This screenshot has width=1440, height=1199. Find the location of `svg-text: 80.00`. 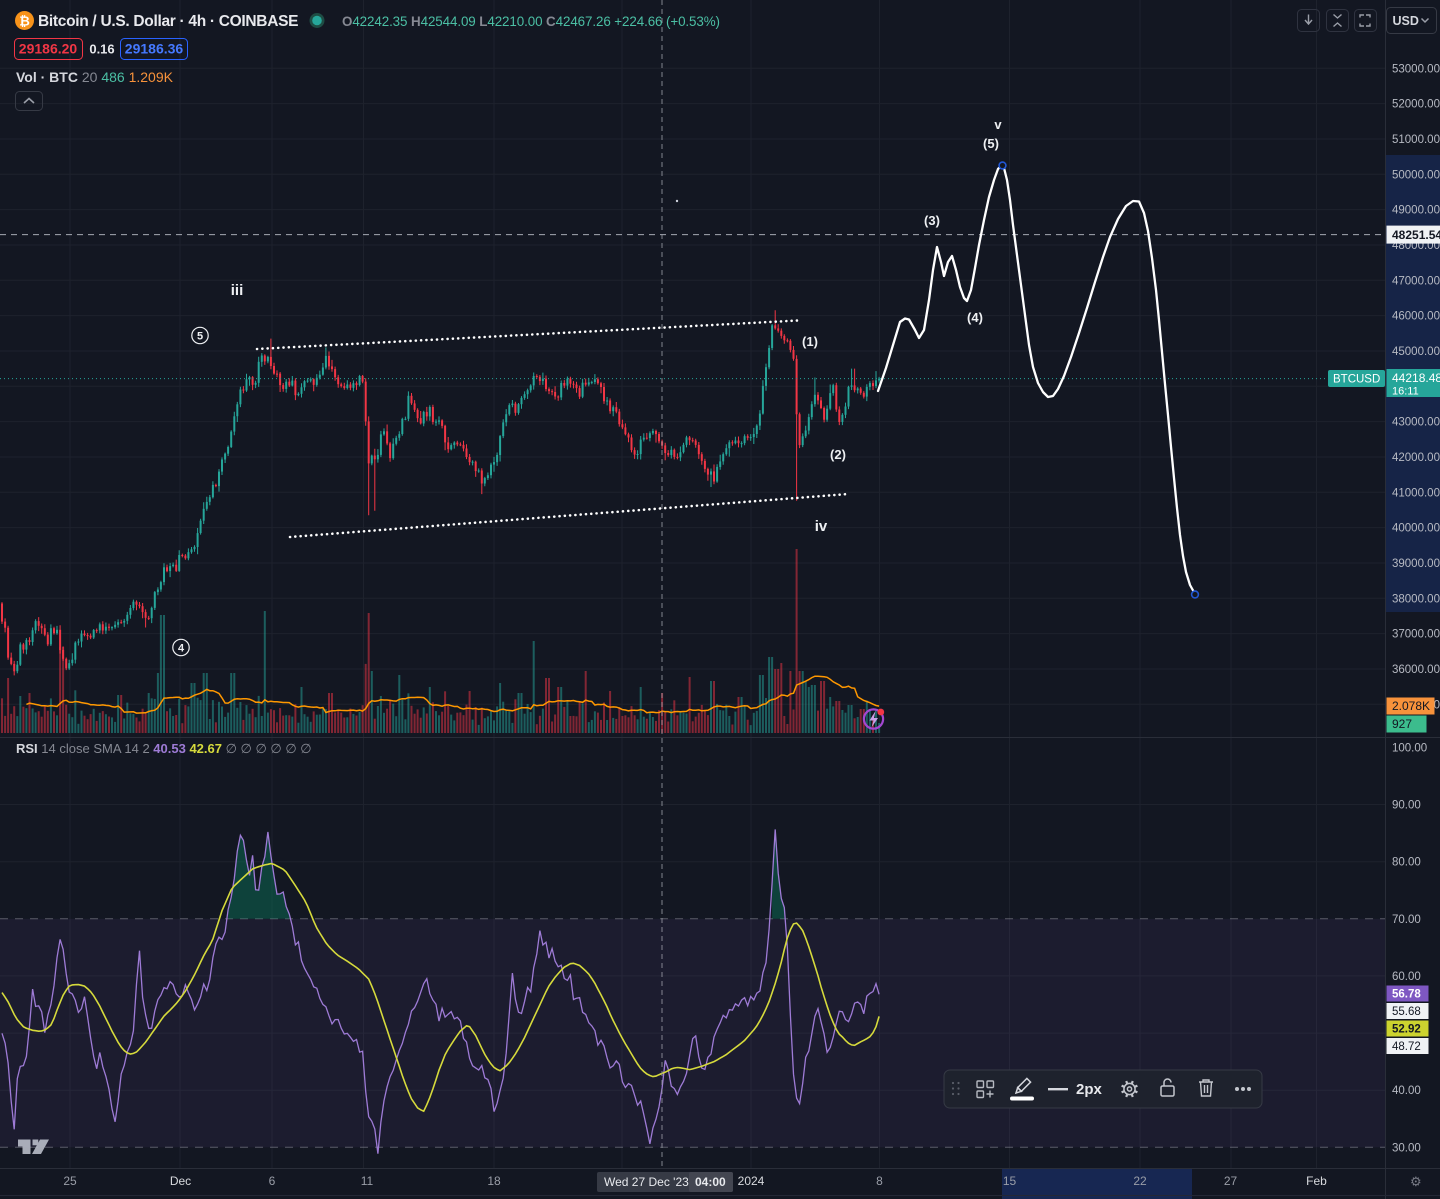

svg-text: 80.00 is located at coordinates (1406, 863).